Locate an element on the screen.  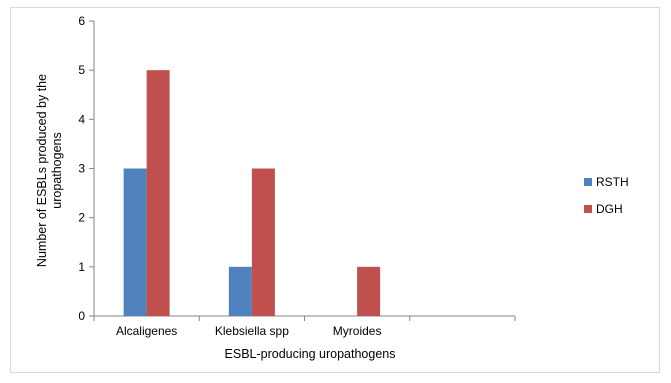
bar-dgh-klebsiella-spp is located at coordinates (263, 242).